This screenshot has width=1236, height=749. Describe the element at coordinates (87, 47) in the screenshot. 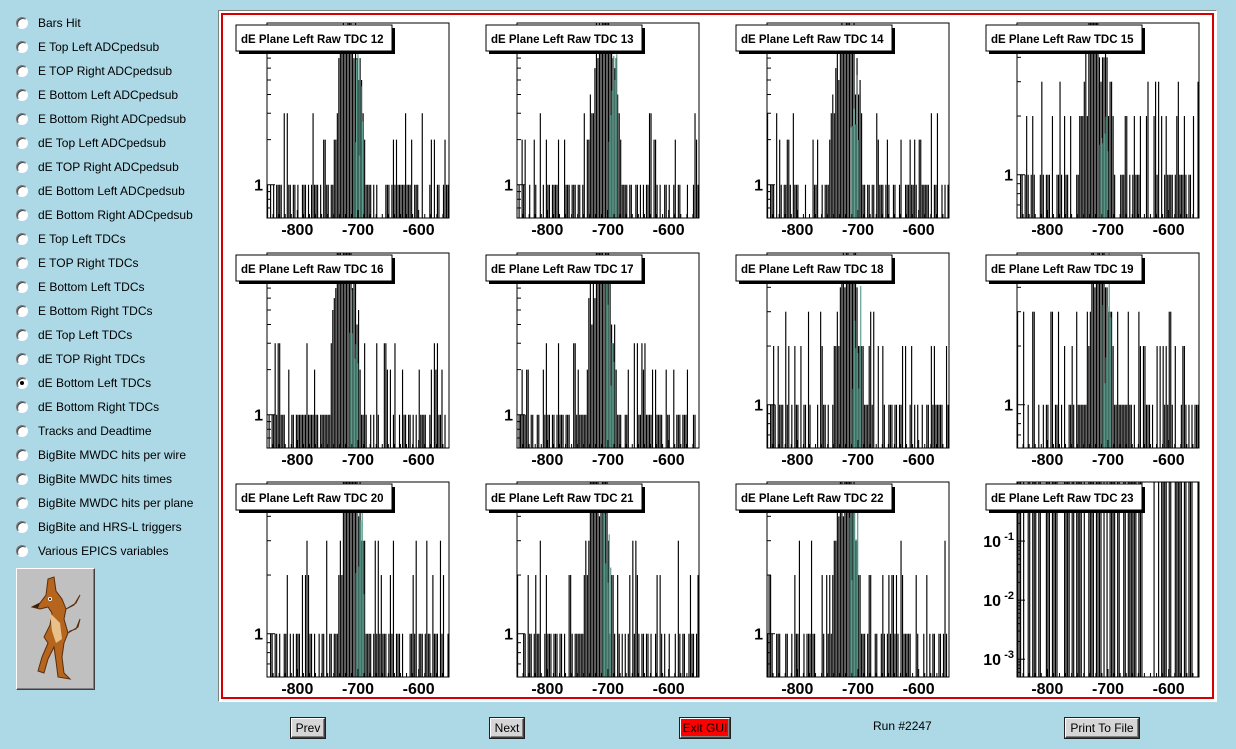

I see `sidebar-option: E Top Left ADCpedsub` at that location.